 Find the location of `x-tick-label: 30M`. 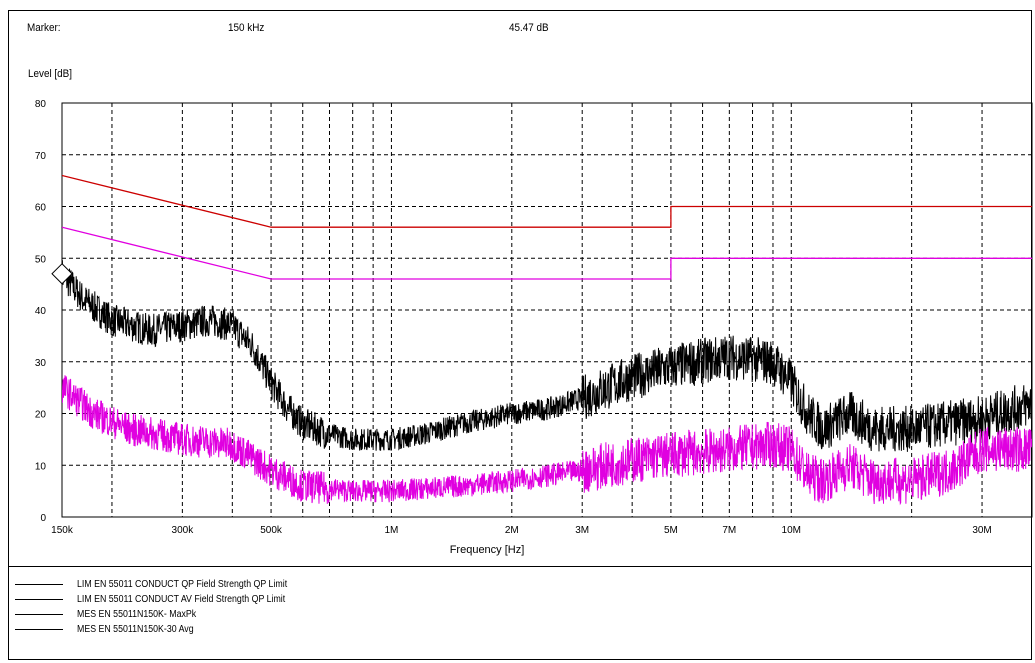

x-tick-label: 30M is located at coordinates (981, 530).